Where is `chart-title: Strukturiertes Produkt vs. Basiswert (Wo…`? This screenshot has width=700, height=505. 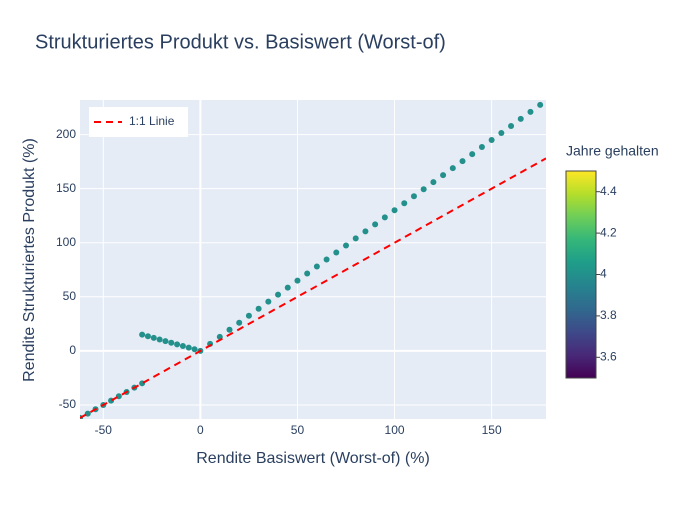 chart-title: Strukturiertes Produkt vs. Basiswert (Wo… is located at coordinates (240, 42).